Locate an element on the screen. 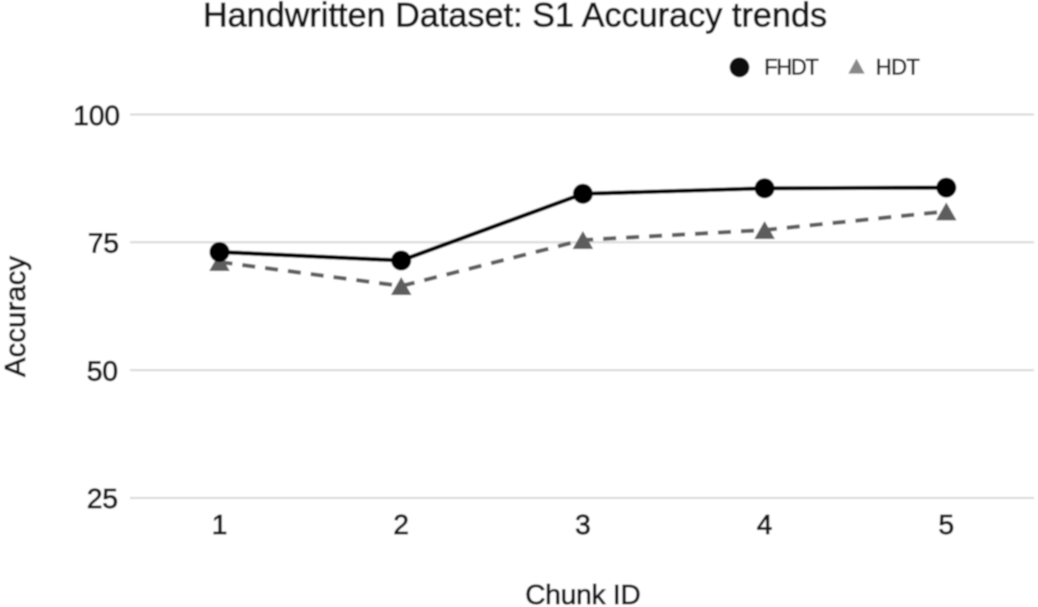 The image size is (1038, 607). svg-text: Accuracy is located at coordinates (16, 317).